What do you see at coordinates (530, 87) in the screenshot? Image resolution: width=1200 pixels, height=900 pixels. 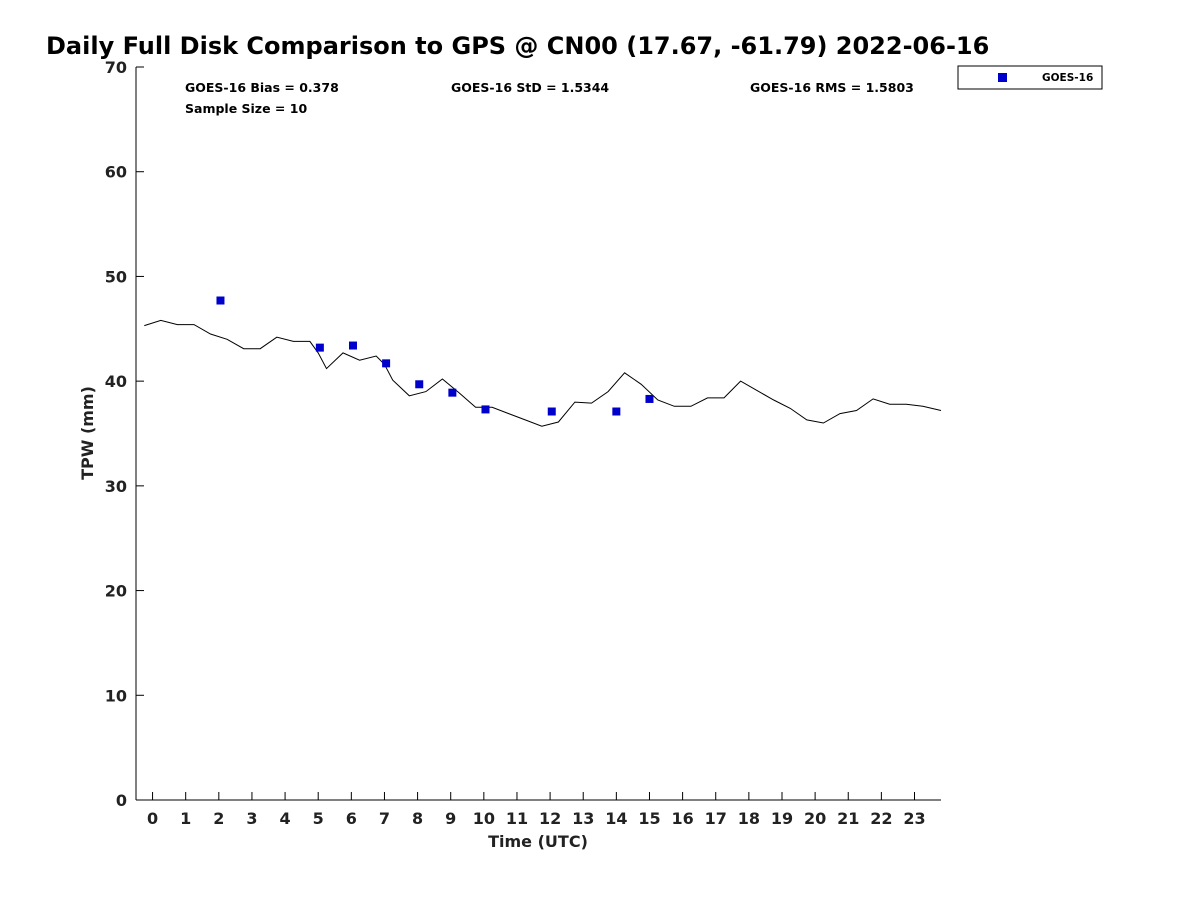 I see `annotation-std: GOES-16 StD = 1.5344` at bounding box center [530, 87].